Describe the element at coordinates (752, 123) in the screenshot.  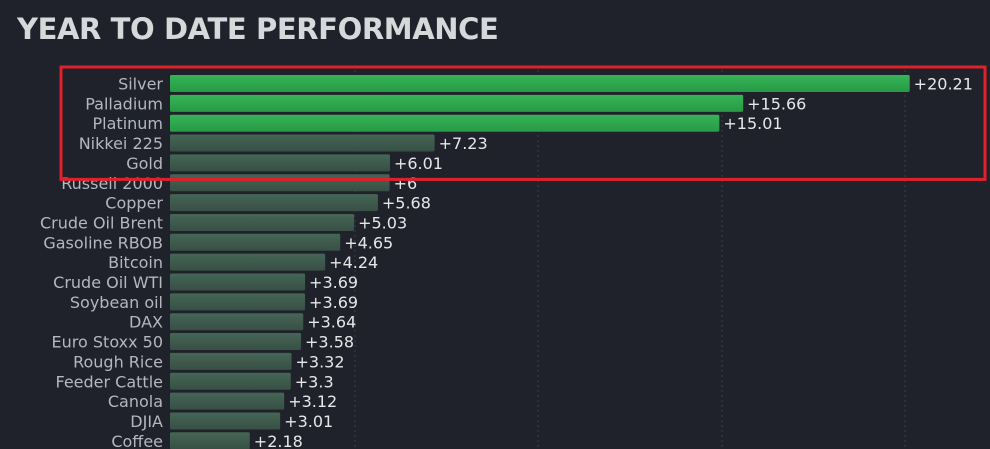
I see `value-label-platinum: +15.01` at that location.